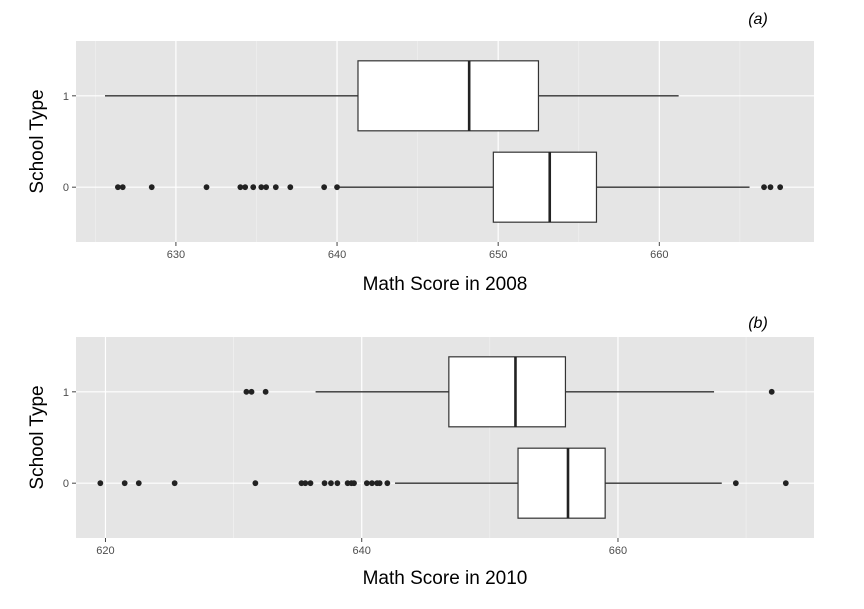 The width and height of the screenshot is (864, 609). What do you see at coordinates (445, 284) in the screenshot?
I see `x-axis-title: Math Score in 2008` at bounding box center [445, 284].